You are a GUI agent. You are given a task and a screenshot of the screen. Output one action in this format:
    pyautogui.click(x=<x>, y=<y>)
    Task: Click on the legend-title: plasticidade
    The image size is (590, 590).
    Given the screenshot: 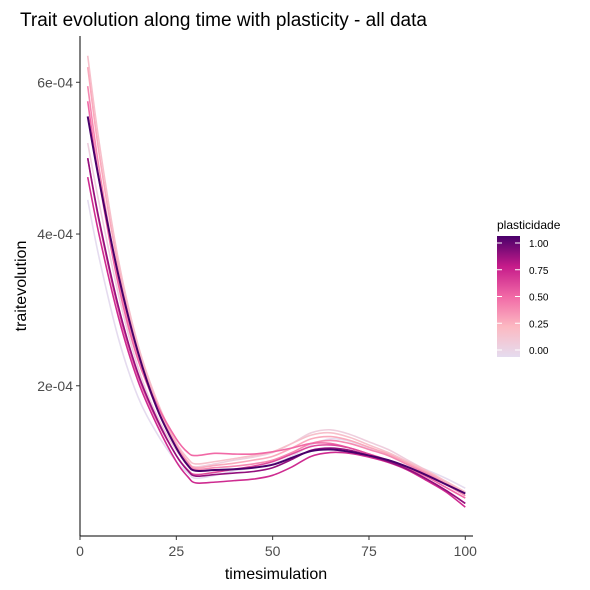 What is the action you would take?
    pyautogui.click(x=529, y=225)
    